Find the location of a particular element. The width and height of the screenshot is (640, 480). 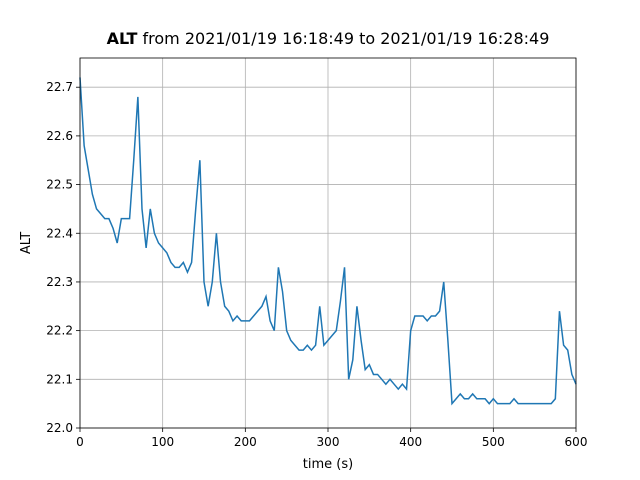

x-tick-label: 200 is located at coordinates (245, 442).